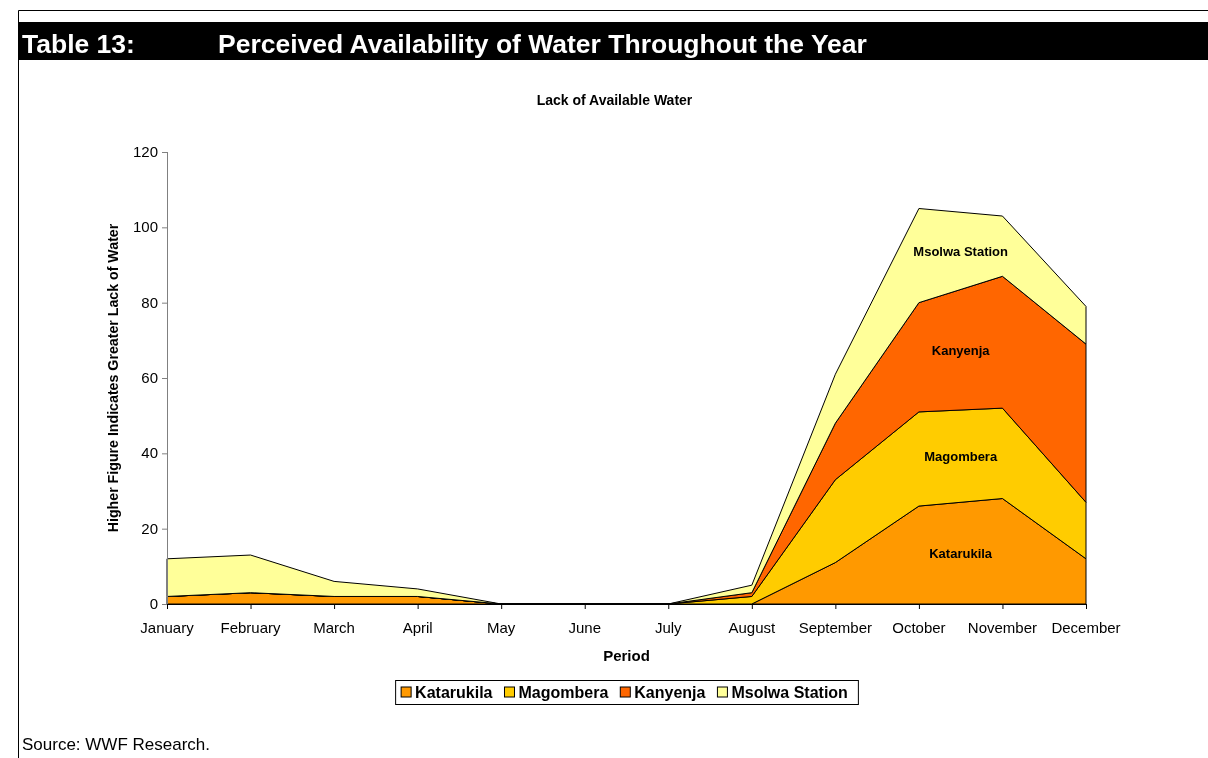 The image size is (1208, 758). I want to click on y-tick-label: 20, so click(149, 528).